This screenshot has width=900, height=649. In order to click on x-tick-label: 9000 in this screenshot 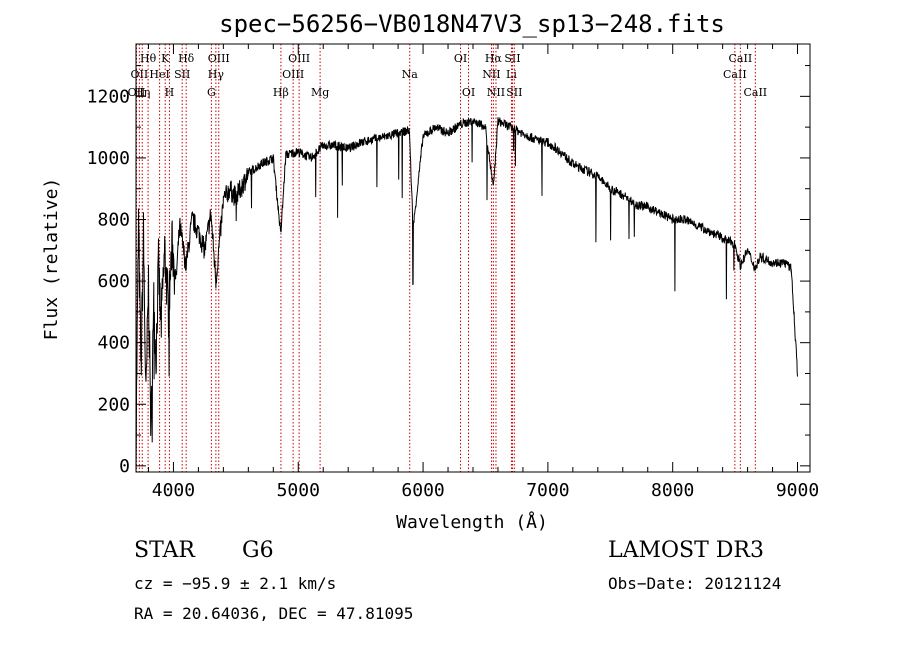, I will do `click(797, 490)`.